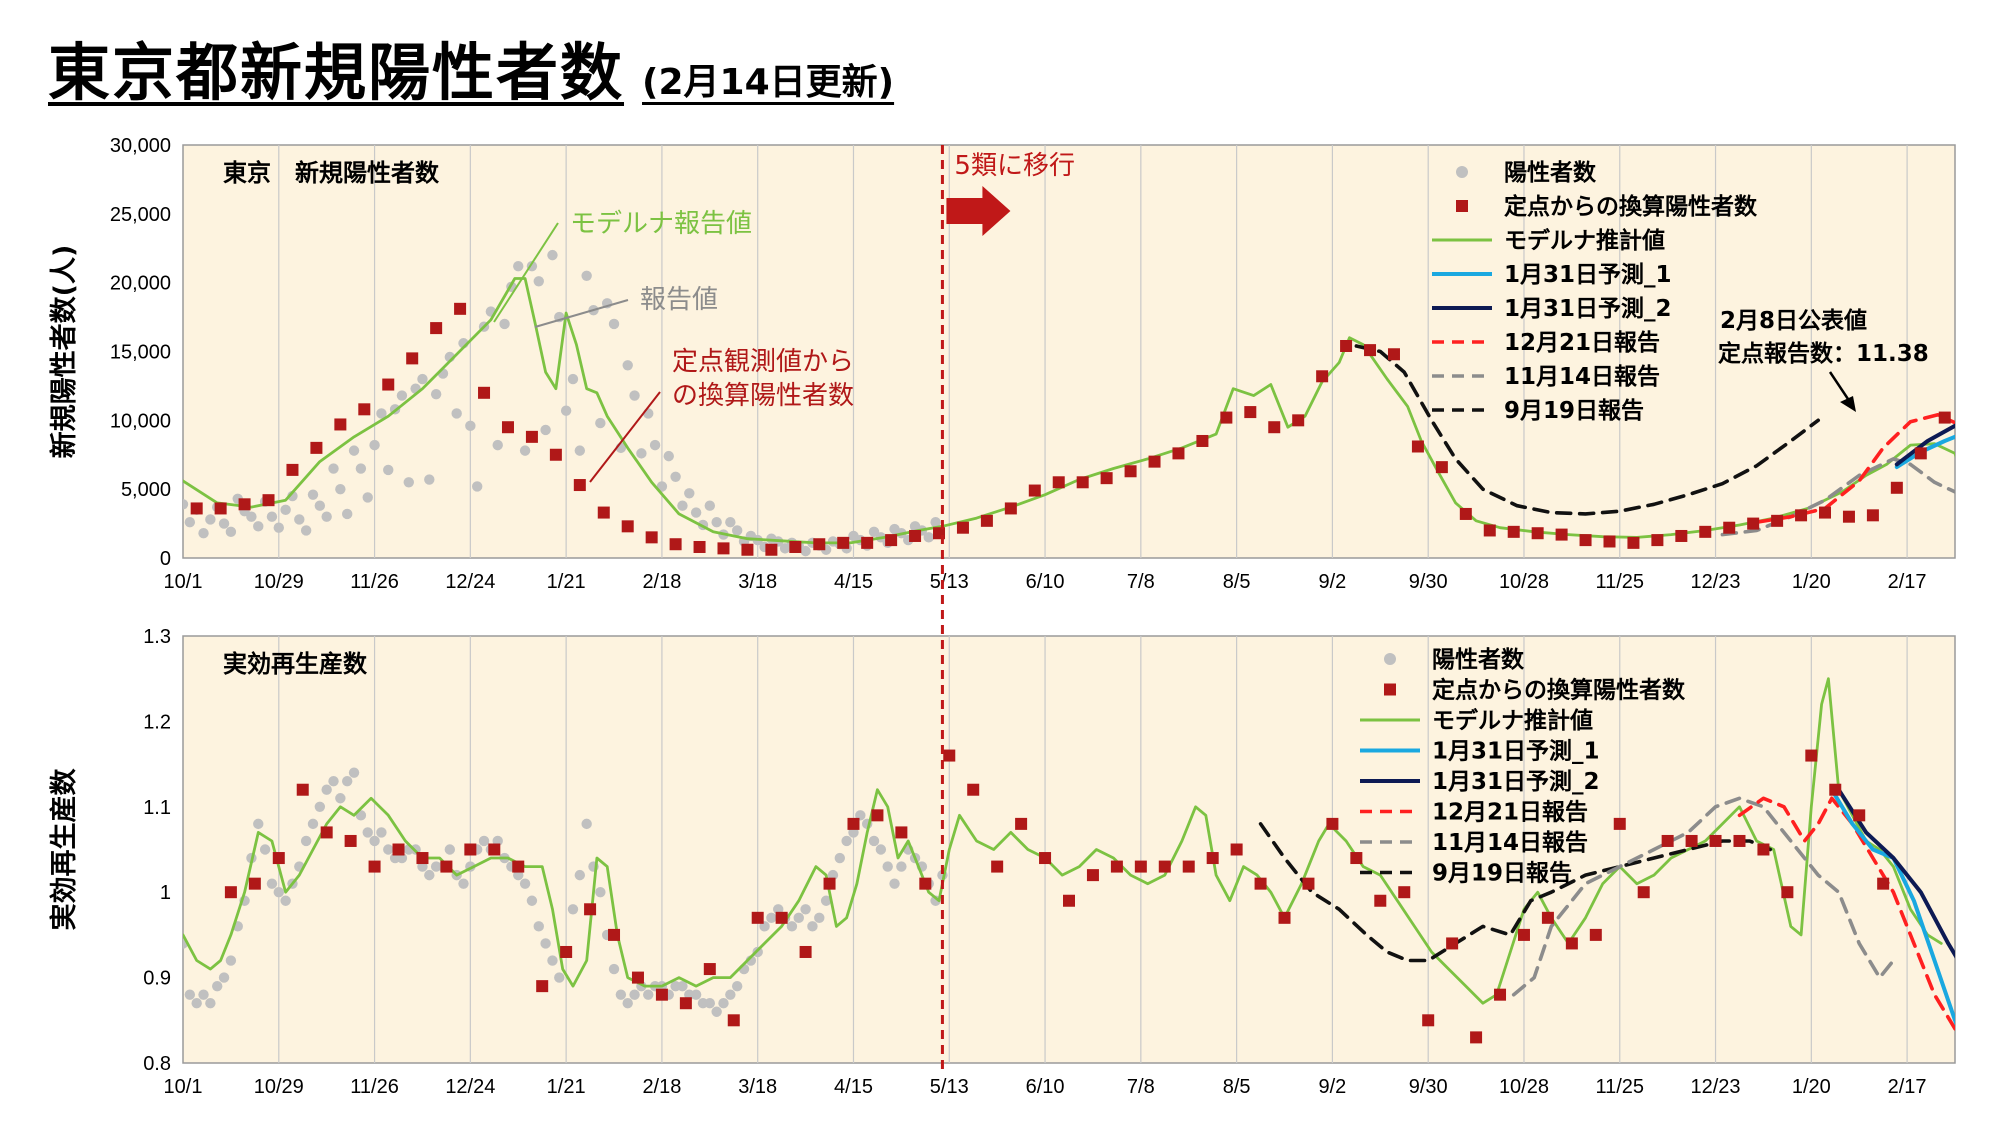 The image size is (2000, 1125). Describe the element at coordinates (1892, 906) in the screenshot. I see `jan31-forecast-1-line` at that location.